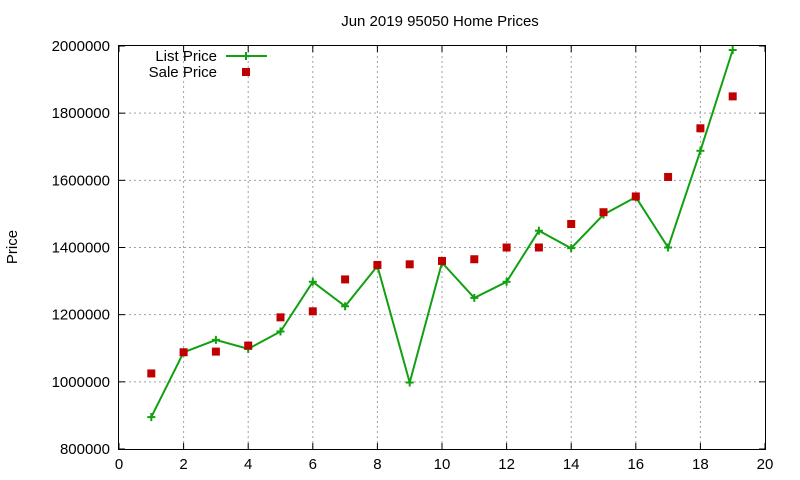 The width and height of the screenshot is (800, 480). What do you see at coordinates (246, 56) in the screenshot?
I see `legend-plus-marker` at bounding box center [246, 56].